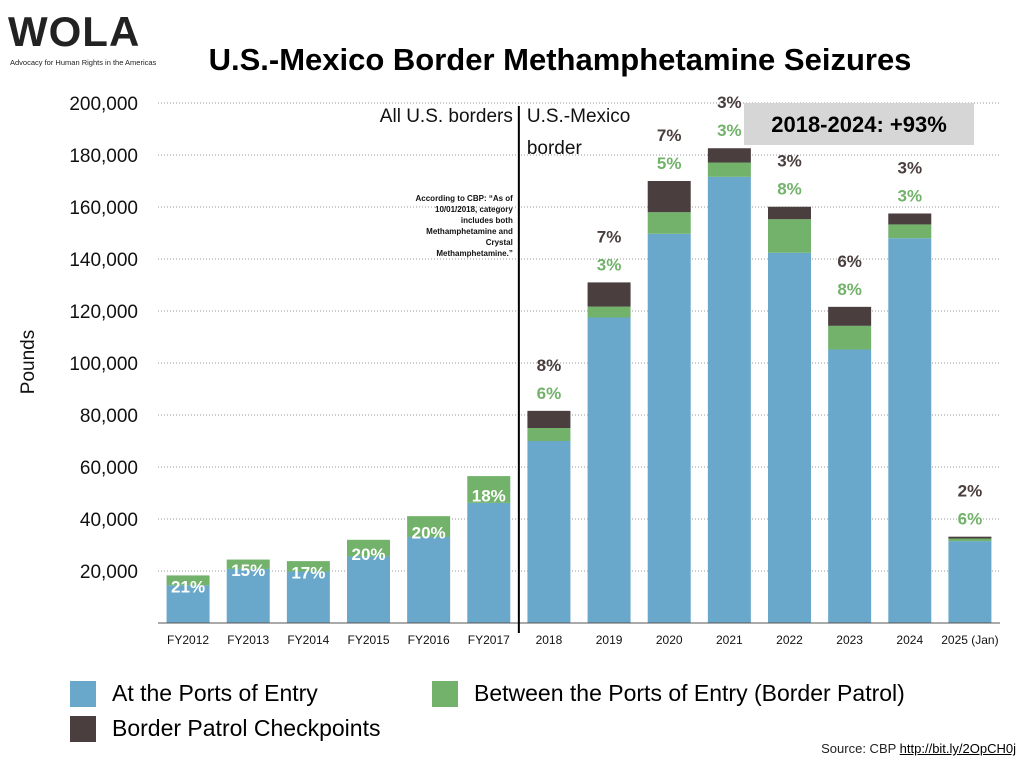 The height and width of the screenshot is (768, 1024). What do you see at coordinates (474, 253) in the screenshot?
I see `cbp-note-line: Methamphetamine.”` at bounding box center [474, 253].